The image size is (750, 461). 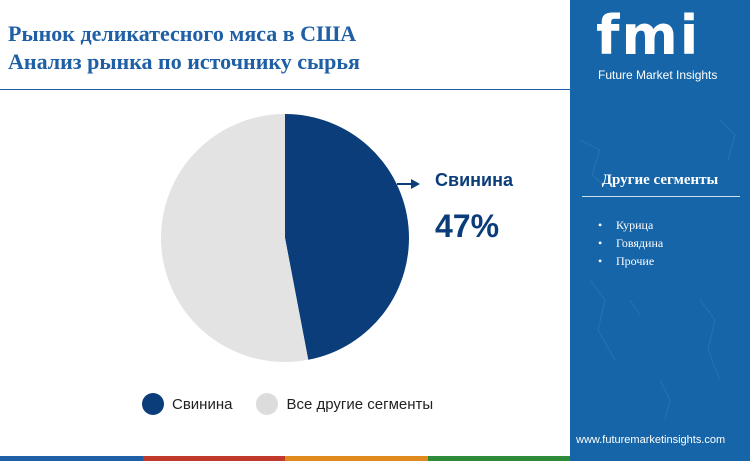 I want to click on bottom-bar-segment-orange, so click(x=356, y=458).